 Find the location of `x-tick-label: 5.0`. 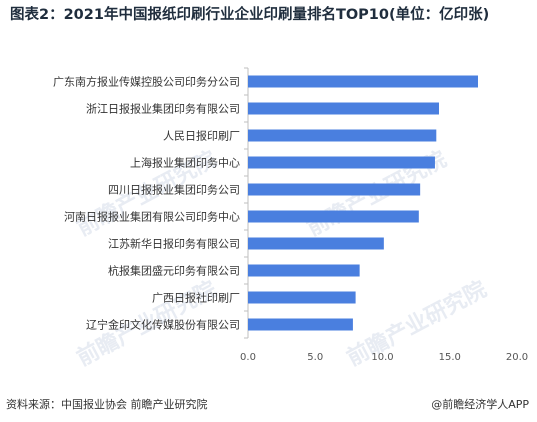

x-tick-label: 5.0 is located at coordinates (315, 357).